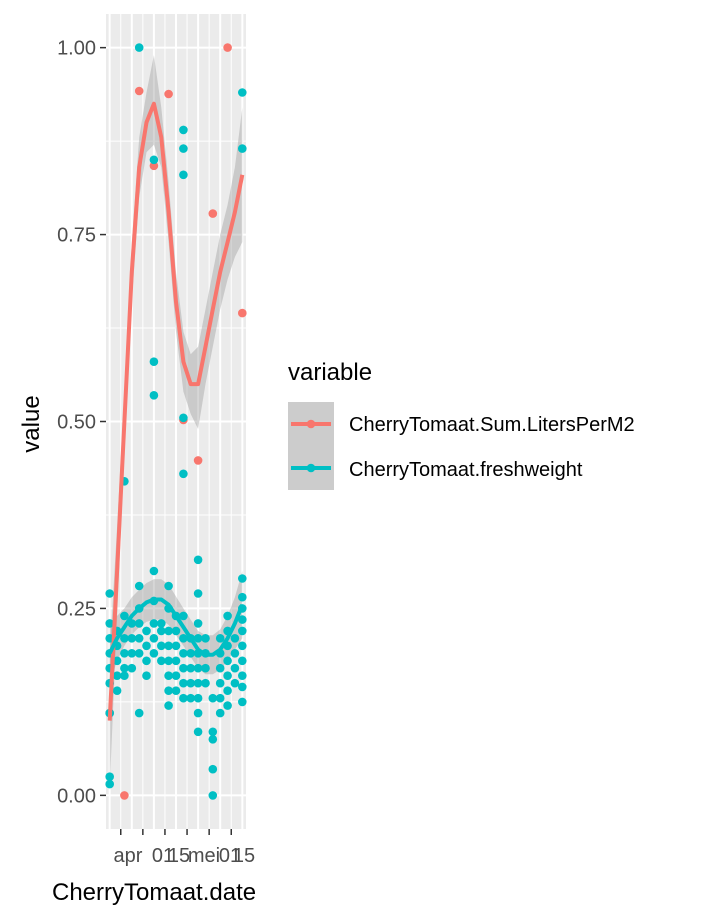 This screenshot has height=921, width=720. Describe the element at coordinates (176, 411) in the screenshot. I see `smooth-lines` at that location.